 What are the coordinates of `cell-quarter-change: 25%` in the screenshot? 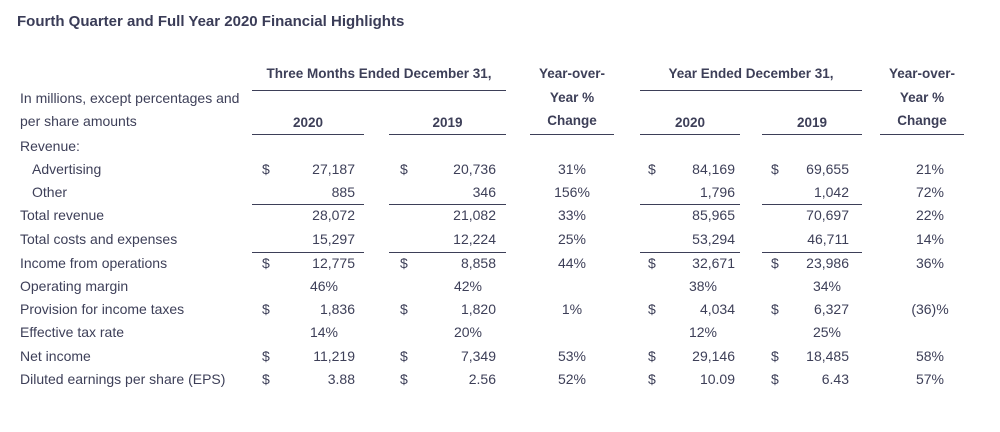 It's located at (572, 239).